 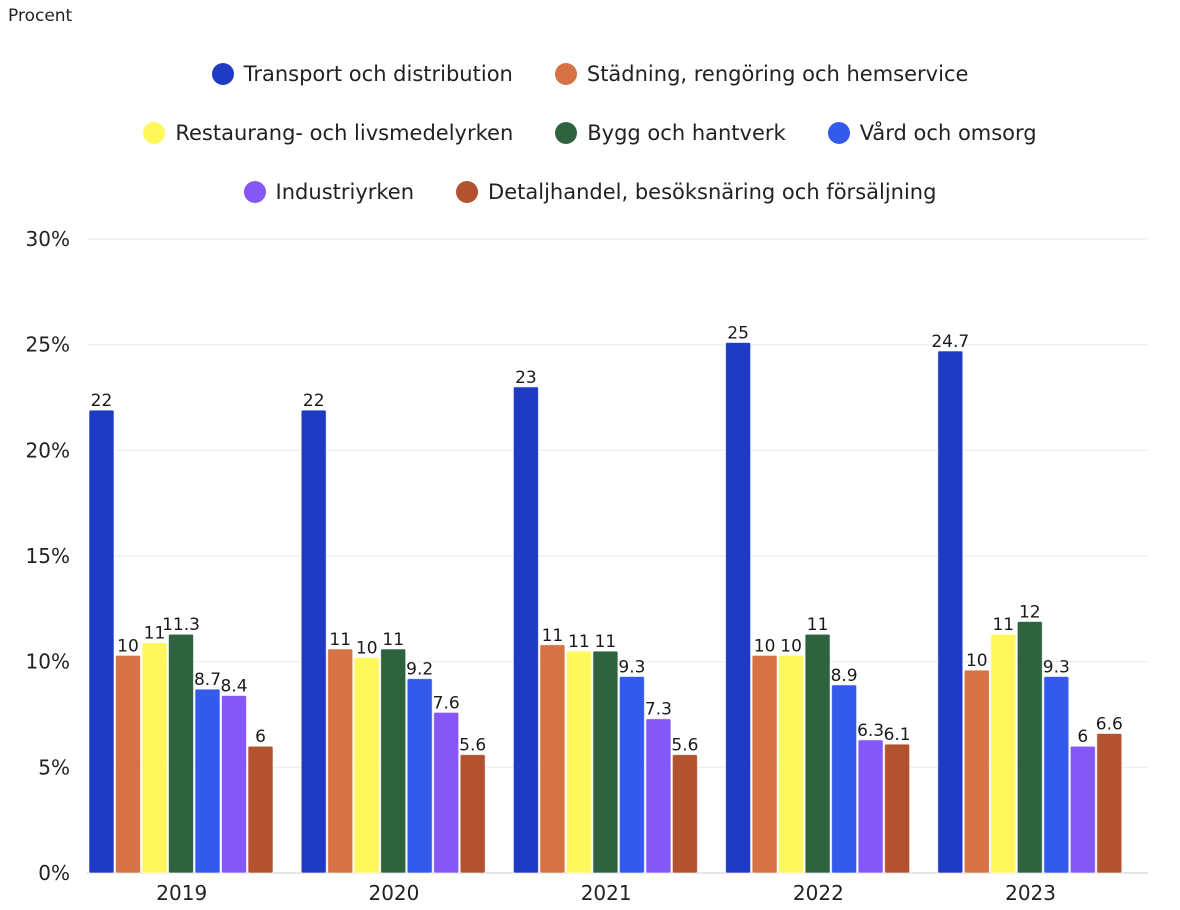 What do you see at coordinates (870, 731) in the screenshot?
I see `data-label: 6.3` at bounding box center [870, 731].